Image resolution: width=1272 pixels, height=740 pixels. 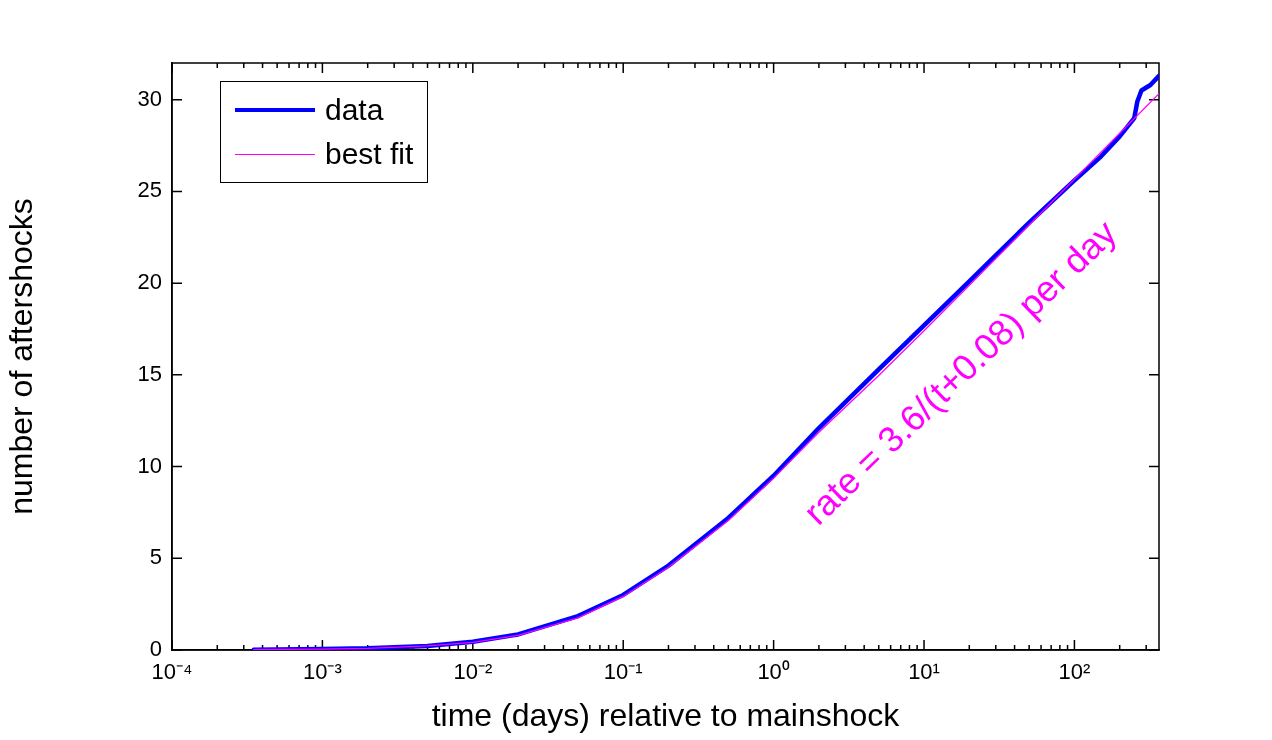 I want to click on x-tick-label: 10², so click(x=1074, y=672).